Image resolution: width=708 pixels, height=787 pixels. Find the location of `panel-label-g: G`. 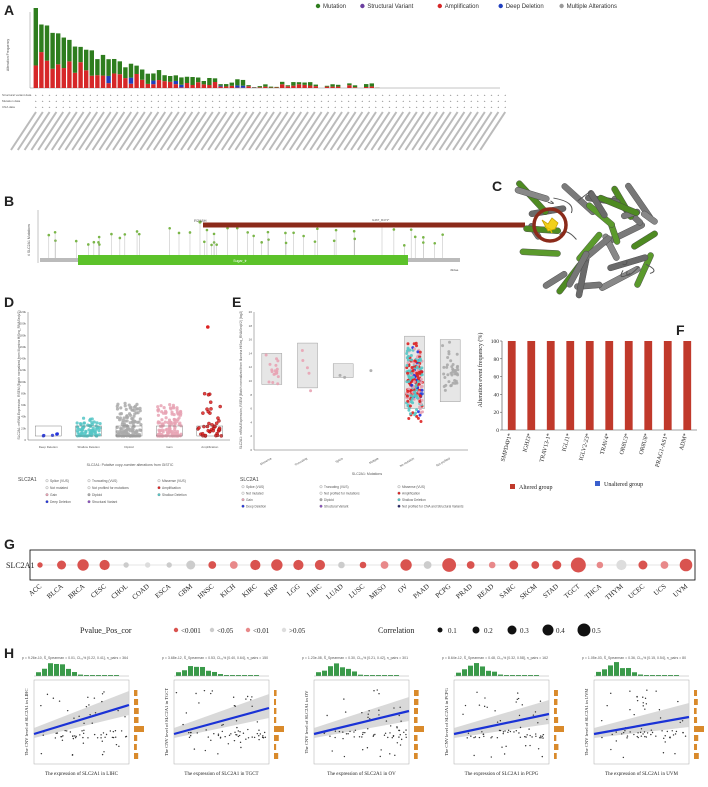

panel-label-g: G is located at coordinates (9, 544).